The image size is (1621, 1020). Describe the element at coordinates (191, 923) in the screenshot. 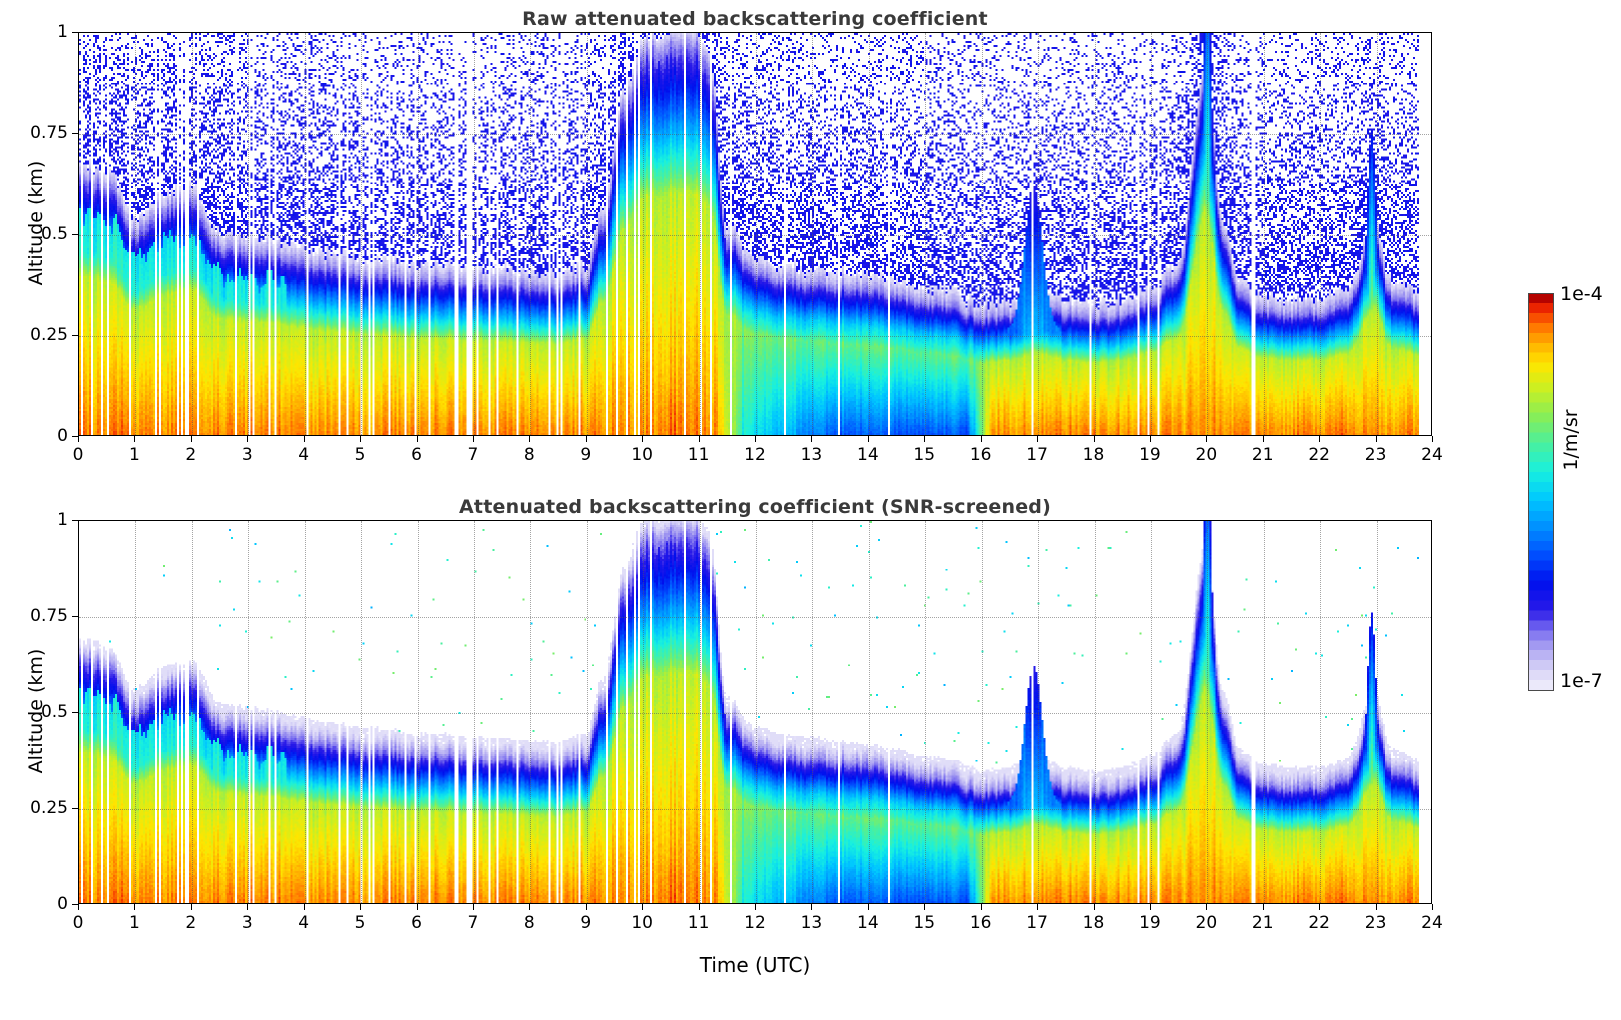

I see `x-tick-label: 2` at that location.